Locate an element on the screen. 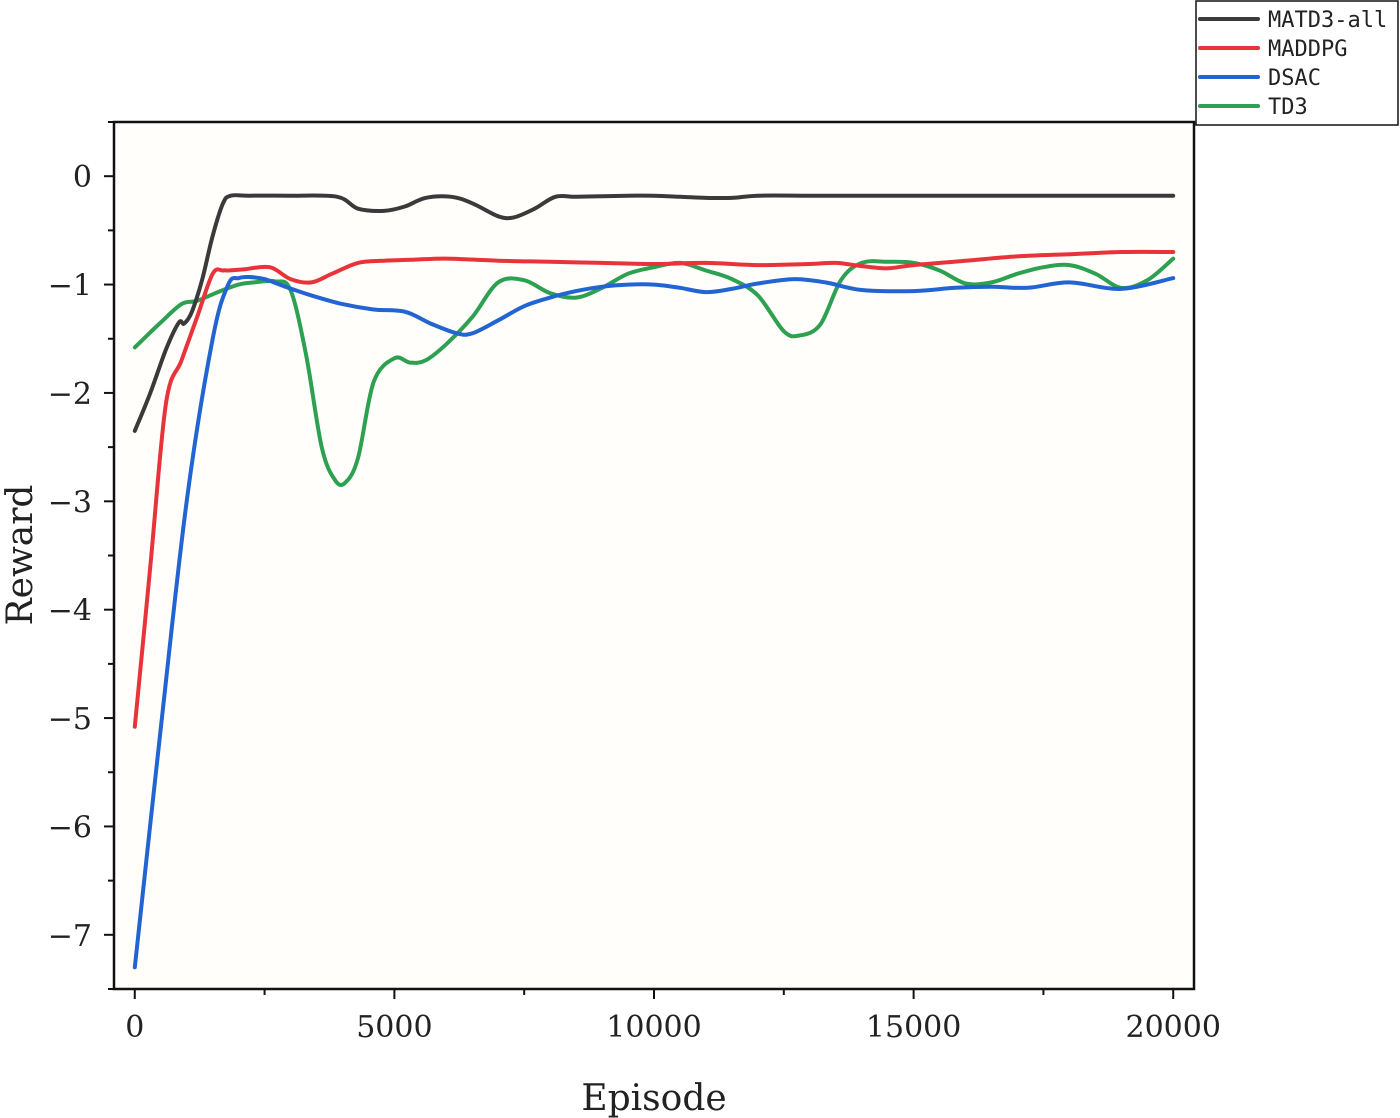 The image size is (1400, 1118). legend-label-td3: TD3 is located at coordinates (1288, 107).